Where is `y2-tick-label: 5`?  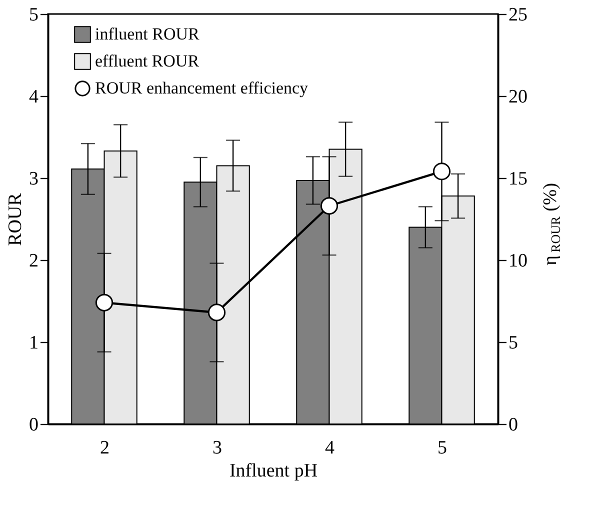 y2-tick-label: 5 is located at coordinates (513, 343).